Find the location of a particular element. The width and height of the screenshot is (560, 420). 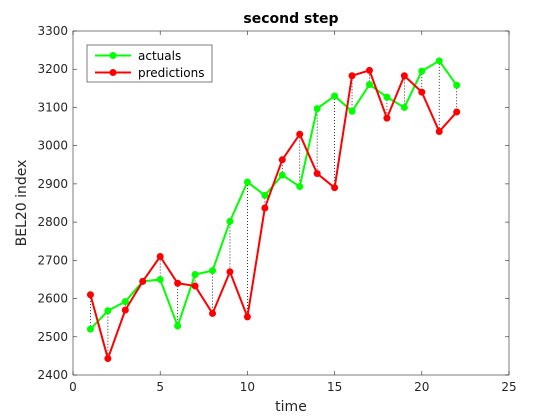

y-tick-label: 2700 is located at coordinates (52, 260).